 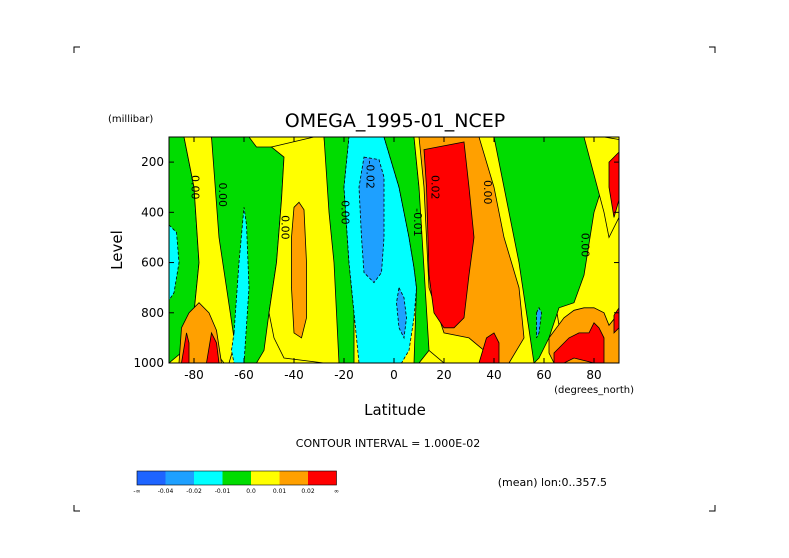 I want to click on x-axis-label: Latitude, so click(x=395, y=410).